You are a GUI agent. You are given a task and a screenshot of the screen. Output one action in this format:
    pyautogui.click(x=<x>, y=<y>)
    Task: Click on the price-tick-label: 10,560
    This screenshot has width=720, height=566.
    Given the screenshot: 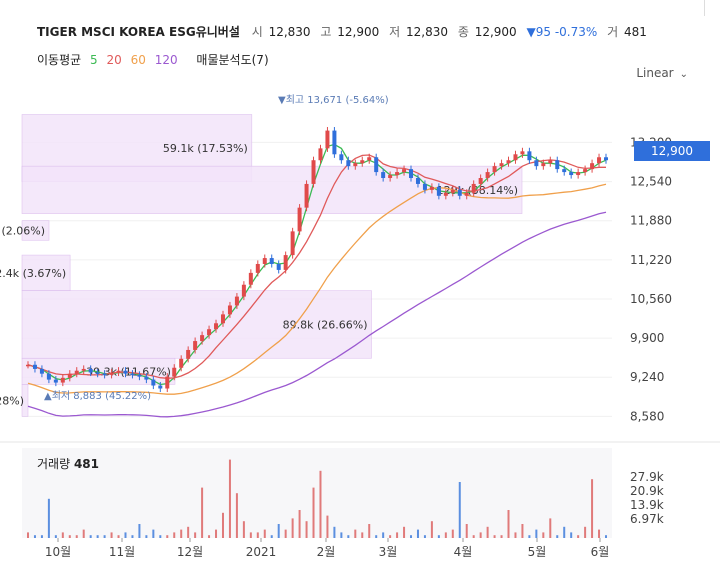 What is the action you would take?
    pyautogui.click(x=651, y=299)
    